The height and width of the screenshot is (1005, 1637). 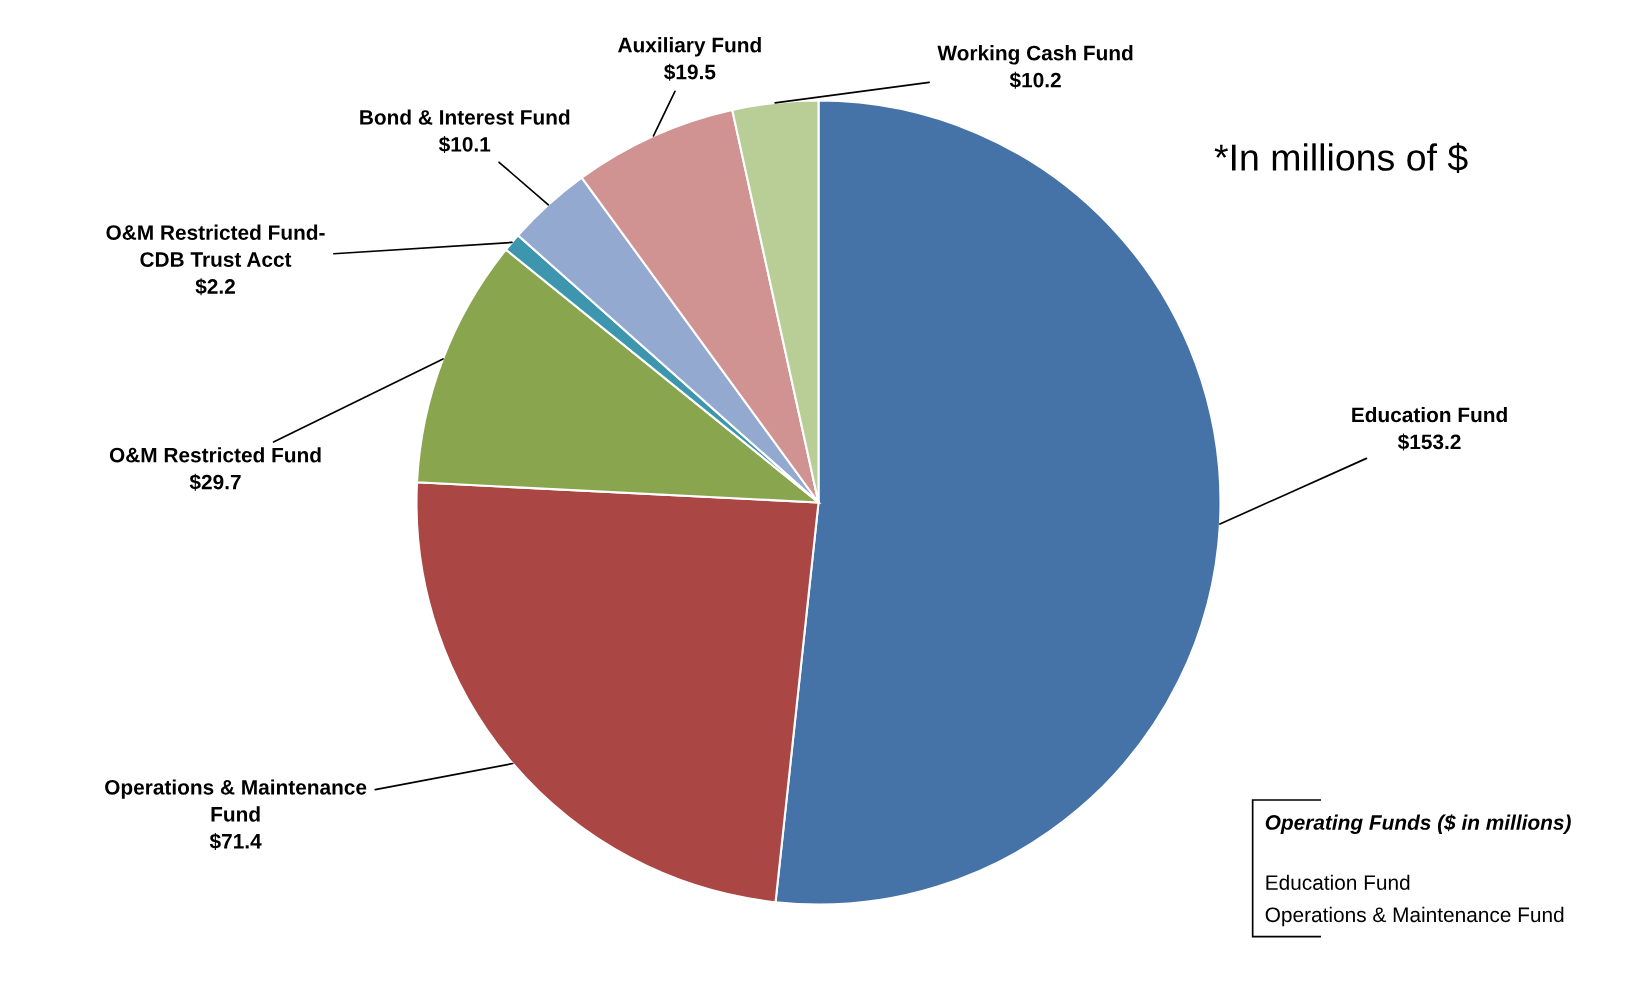 What do you see at coordinates (215, 287) in the screenshot?
I see `data-label: $2.2` at bounding box center [215, 287].